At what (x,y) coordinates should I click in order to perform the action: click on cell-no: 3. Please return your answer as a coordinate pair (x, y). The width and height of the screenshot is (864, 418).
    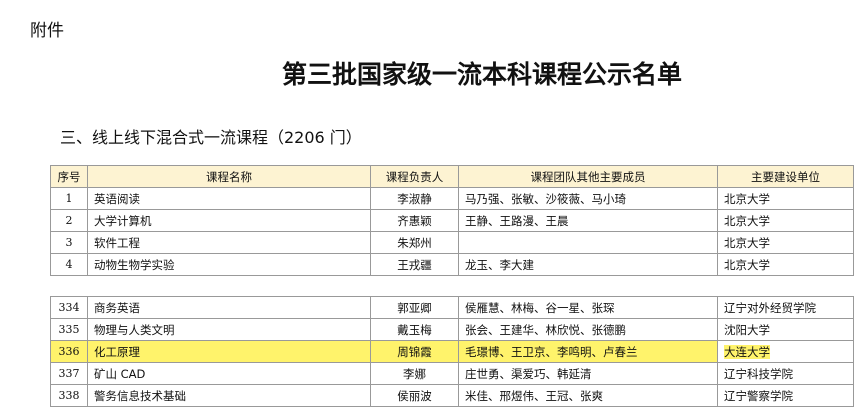
    Looking at the image, I should click on (69, 242).